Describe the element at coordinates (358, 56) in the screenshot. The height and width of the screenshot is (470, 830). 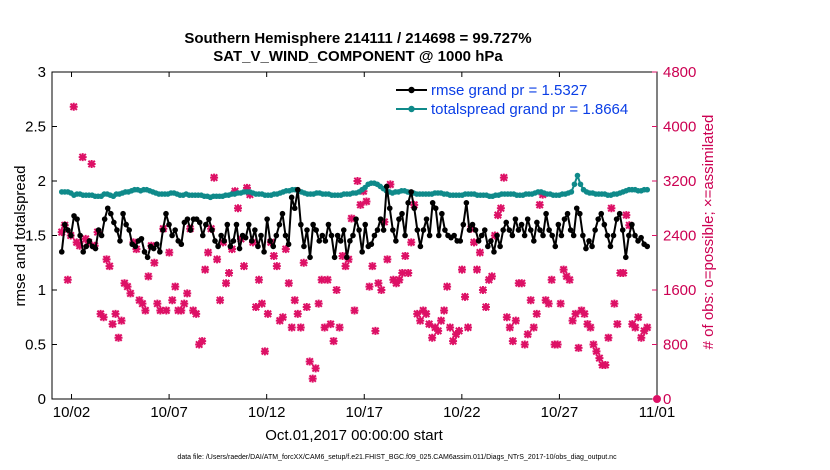
I see `chart-title-line2: SAT_V_WIND_COMPONENT @ 1000 hPa` at that location.